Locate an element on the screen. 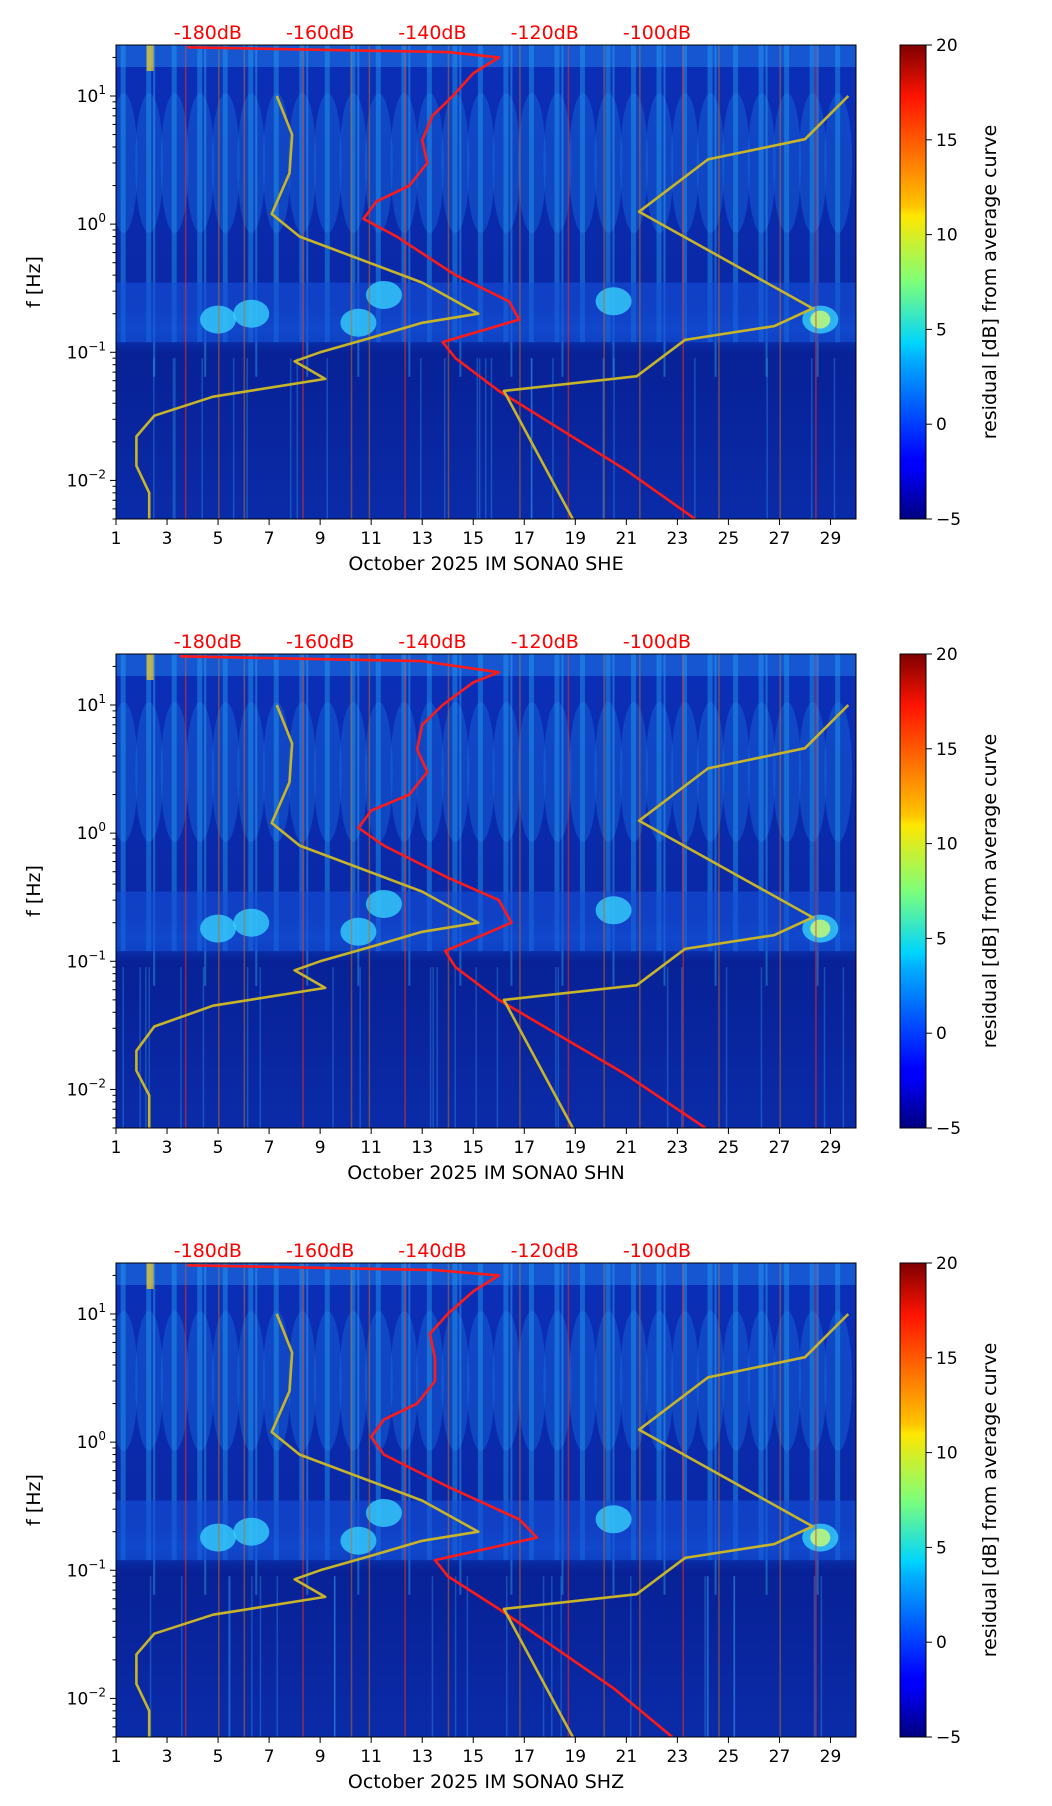 This screenshot has width=1052, height=1806. x-axis-label: October 2025 IM SONA0 SHN is located at coordinates (485, 1173).